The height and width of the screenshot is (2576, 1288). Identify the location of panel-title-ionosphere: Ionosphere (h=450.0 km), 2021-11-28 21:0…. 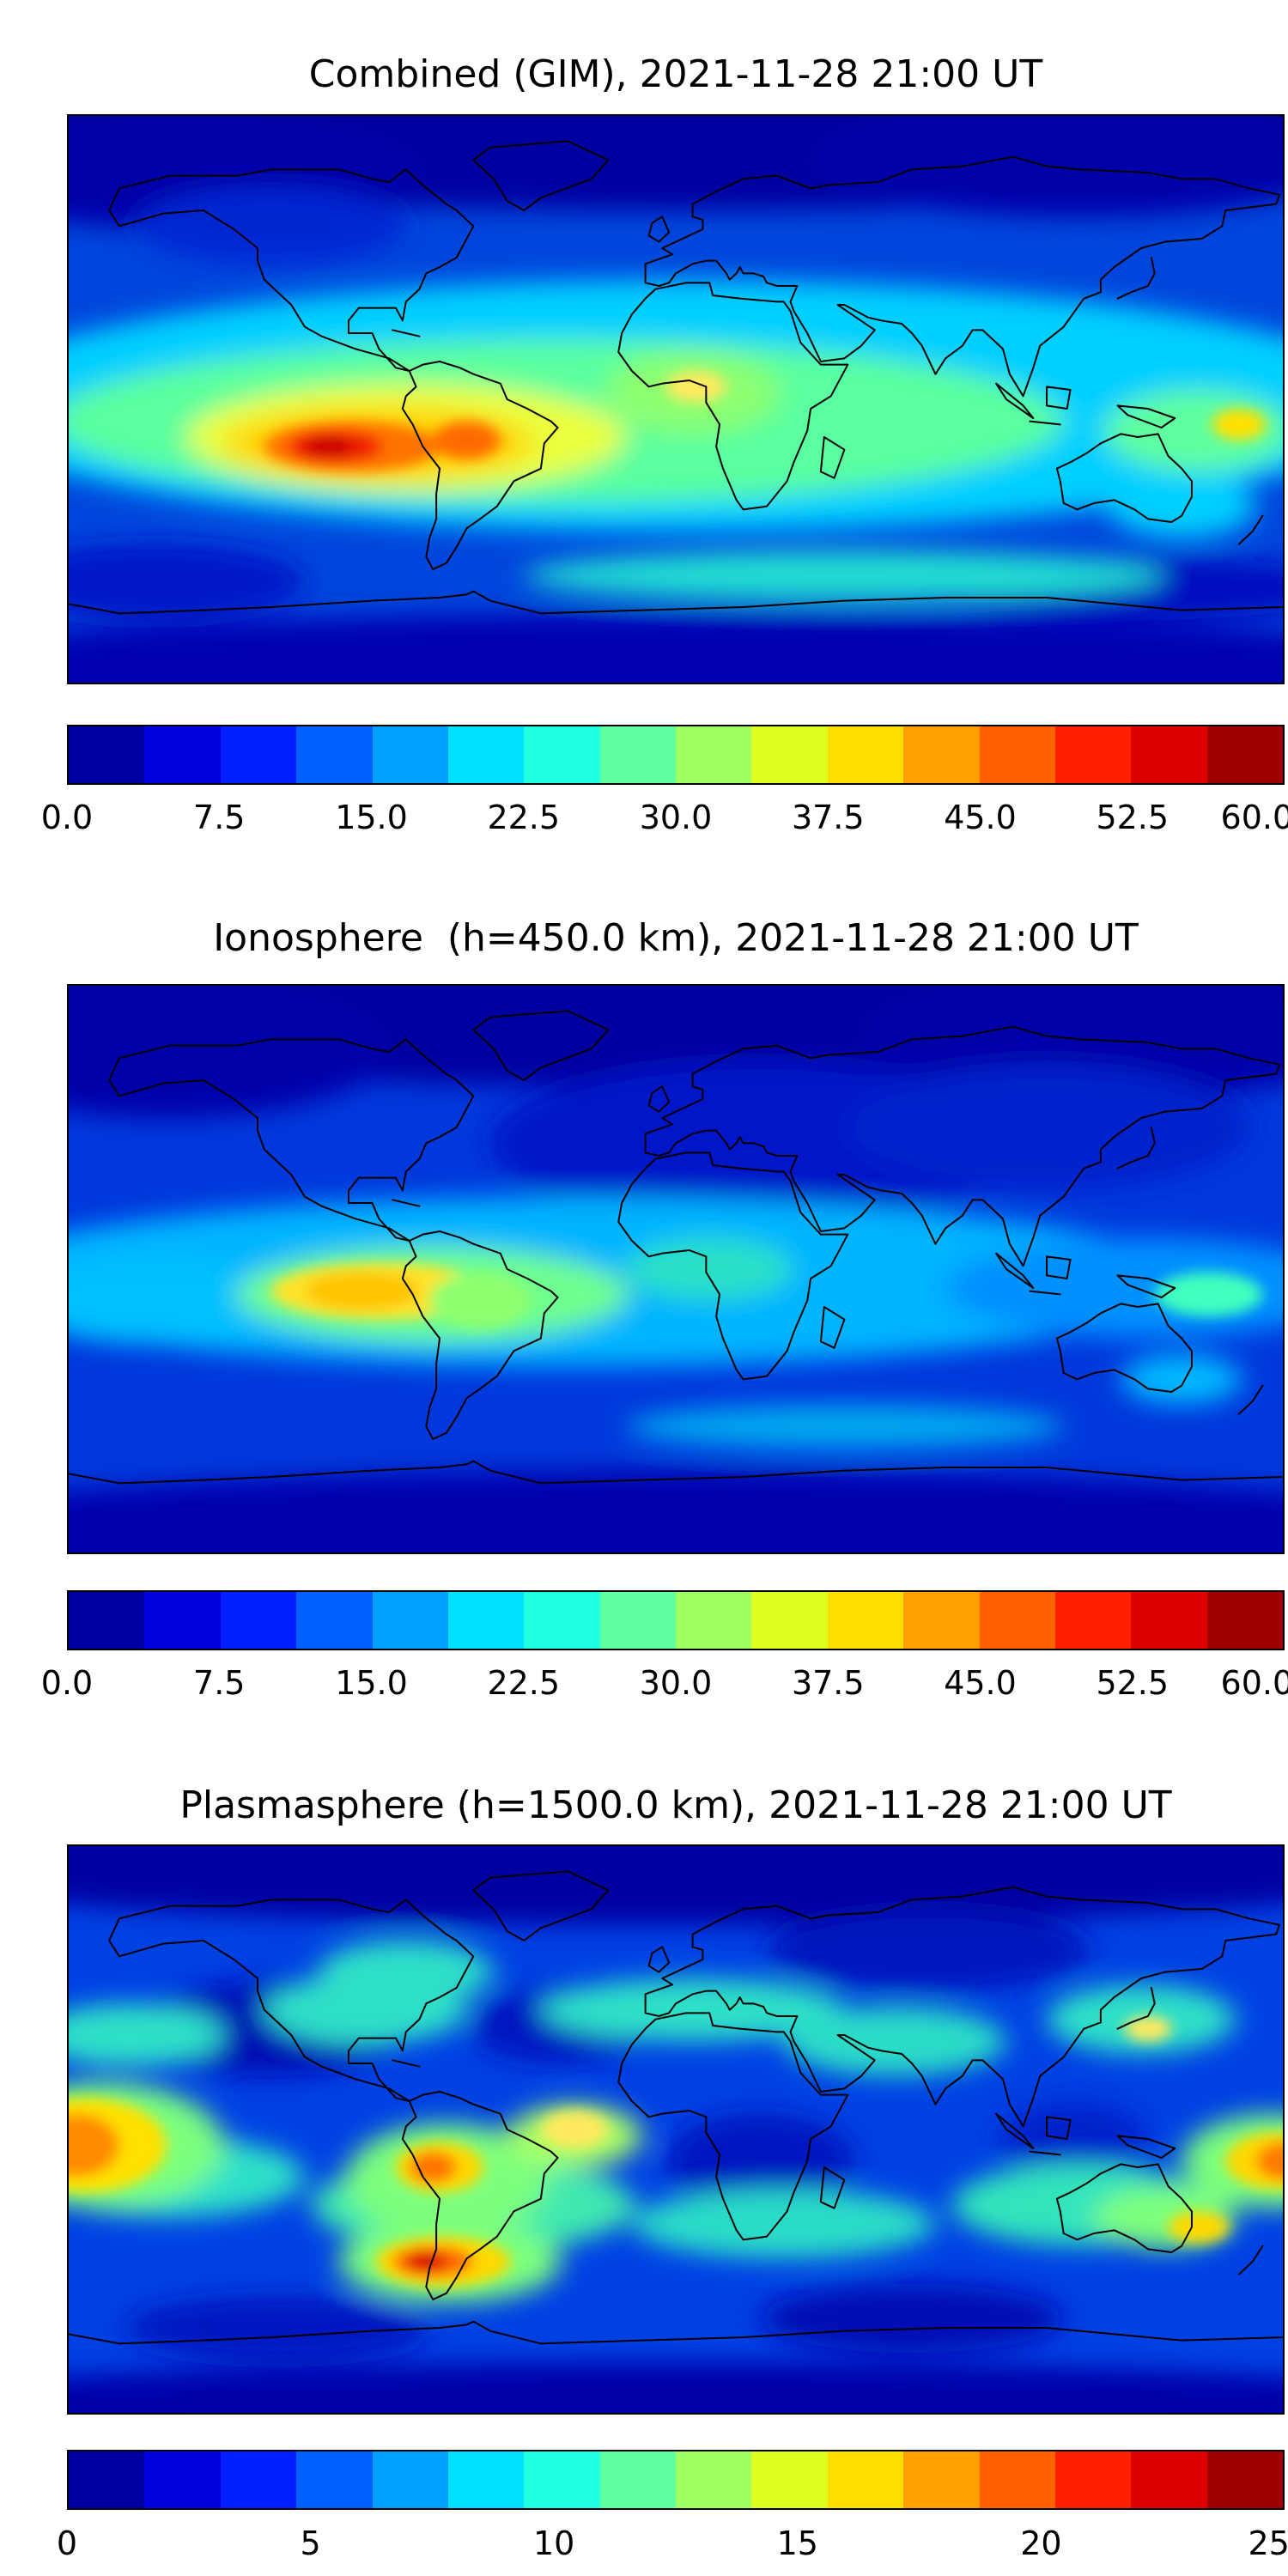
(676, 938).